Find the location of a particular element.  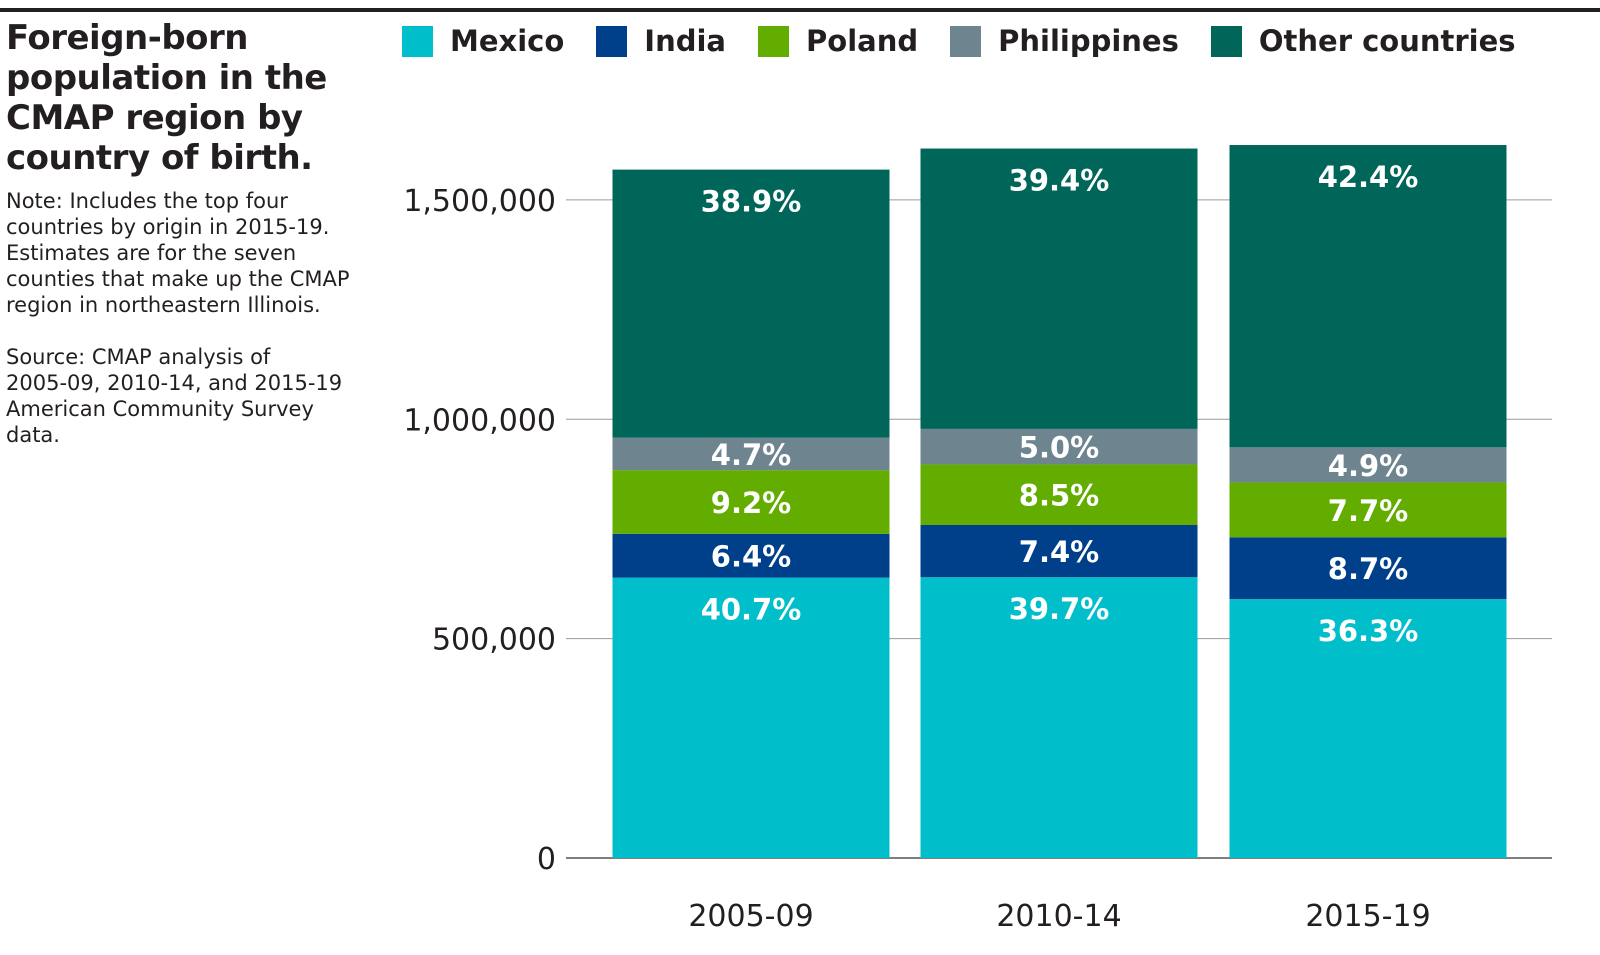

y-tick-label: 0 is located at coordinates (546, 859).